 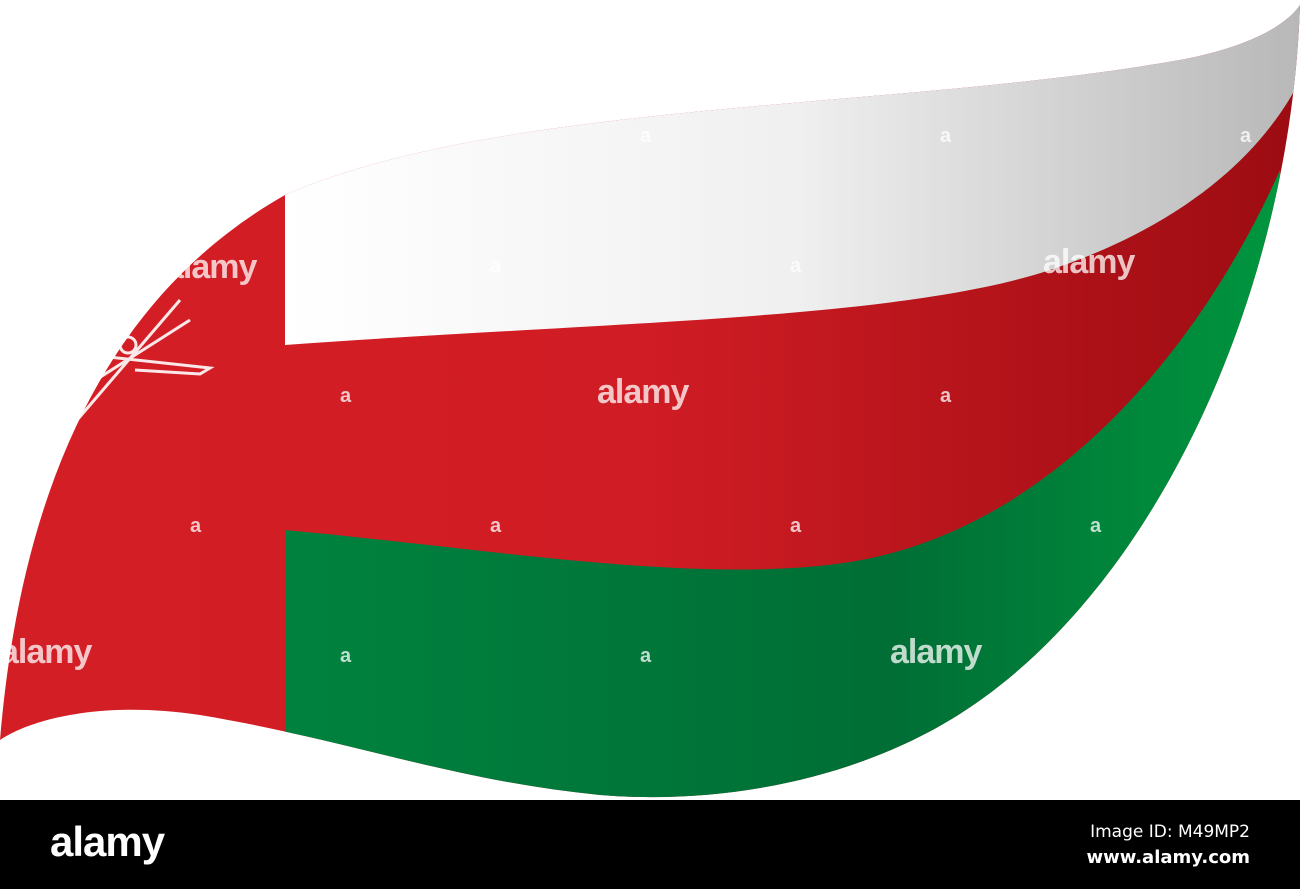 What do you see at coordinates (136, 370) in the screenshot?
I see `oman-emblem` at bounding box center [136, 370].